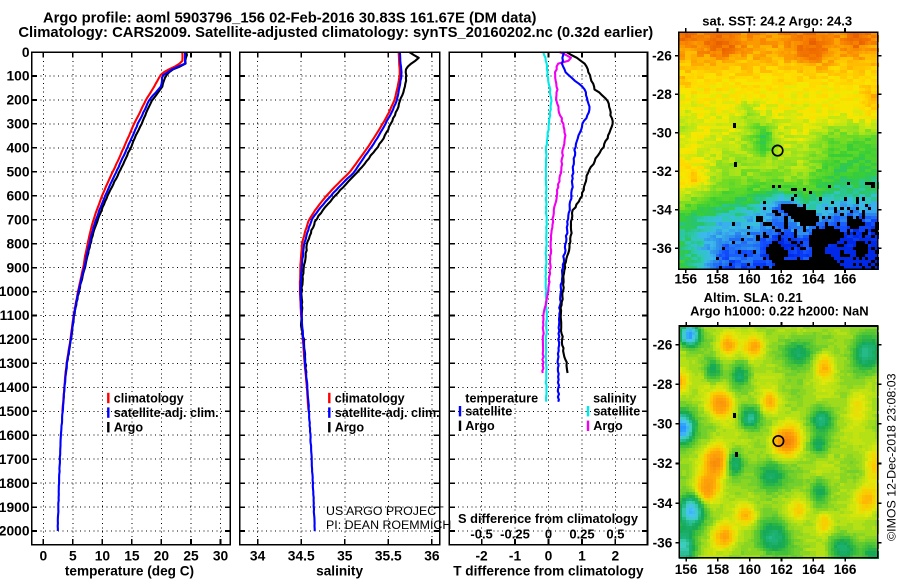  Describe the element at coordinates (132, 556) in the screenshot. I see `svg-text: 15` at that location.